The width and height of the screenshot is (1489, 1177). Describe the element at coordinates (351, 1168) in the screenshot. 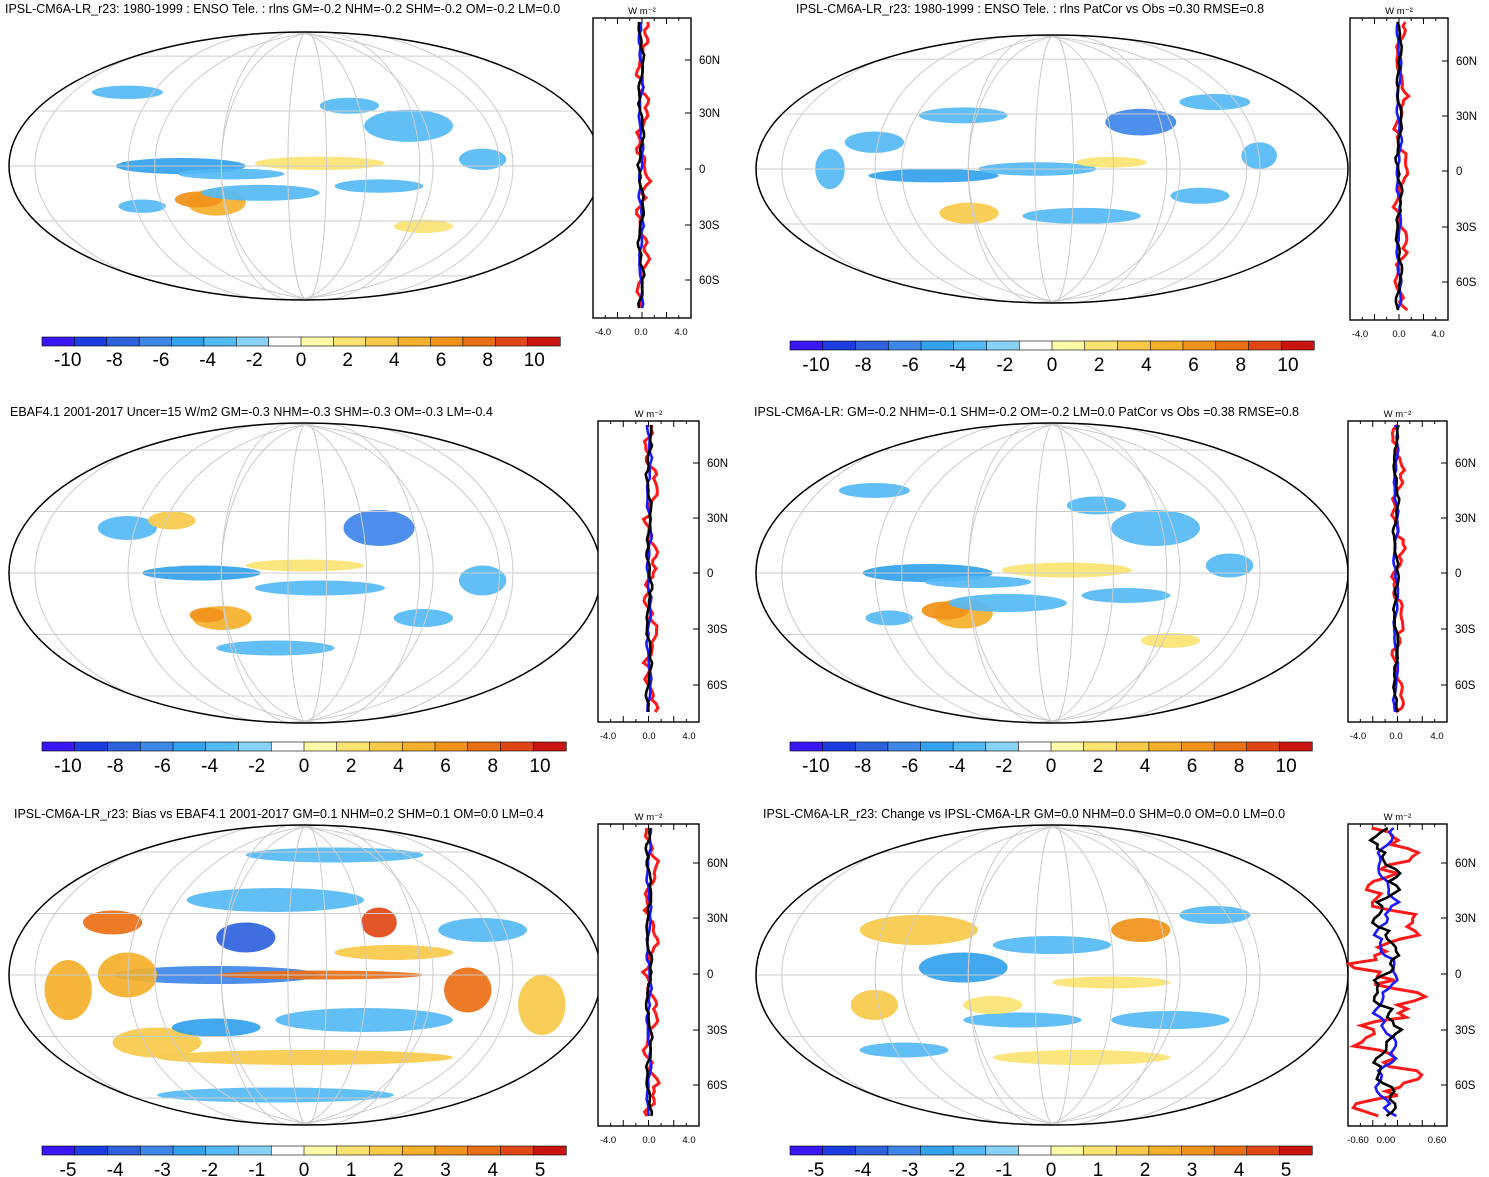

I see `colorbar-label: 1` at that location.